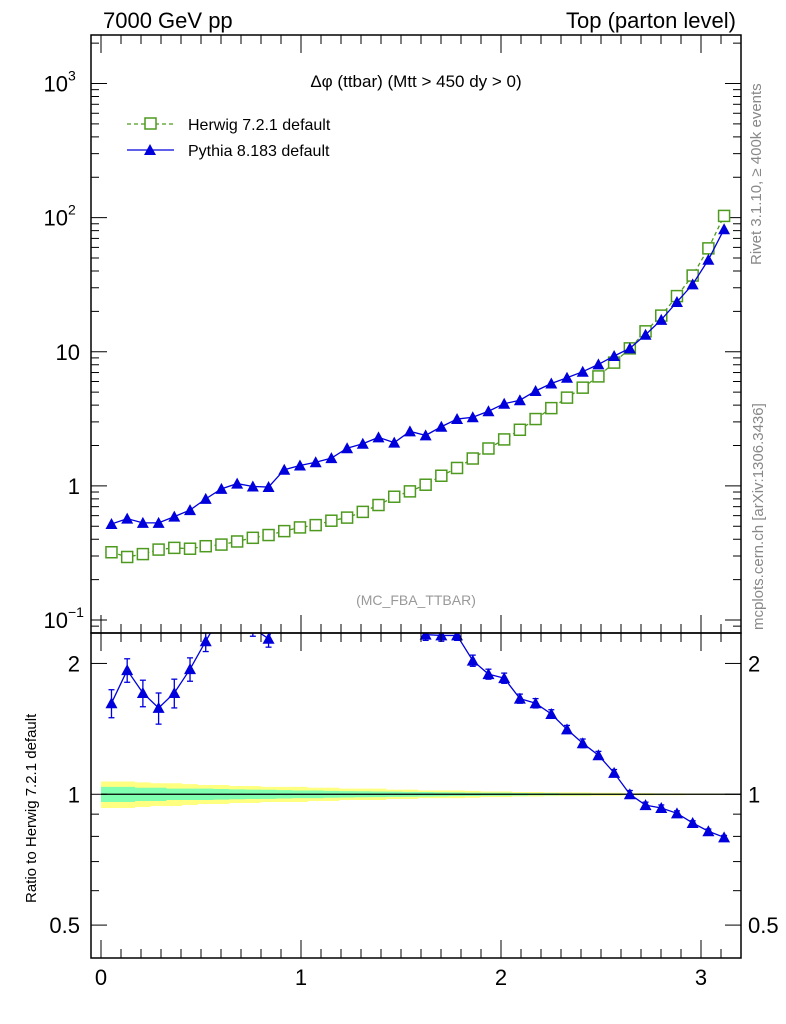  What do you see at coordinates (74, 663) in the screenshot?
I see `ratio-y-tick-label: 2` at bounding box center [74, 663].